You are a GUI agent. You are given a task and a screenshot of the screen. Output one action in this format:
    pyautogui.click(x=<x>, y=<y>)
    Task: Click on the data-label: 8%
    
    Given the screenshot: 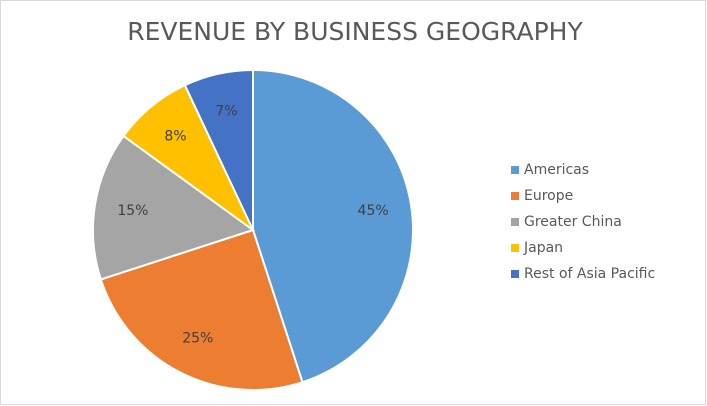 What is the action you would take?
    pyautogui.click(x=175, y=136)
    